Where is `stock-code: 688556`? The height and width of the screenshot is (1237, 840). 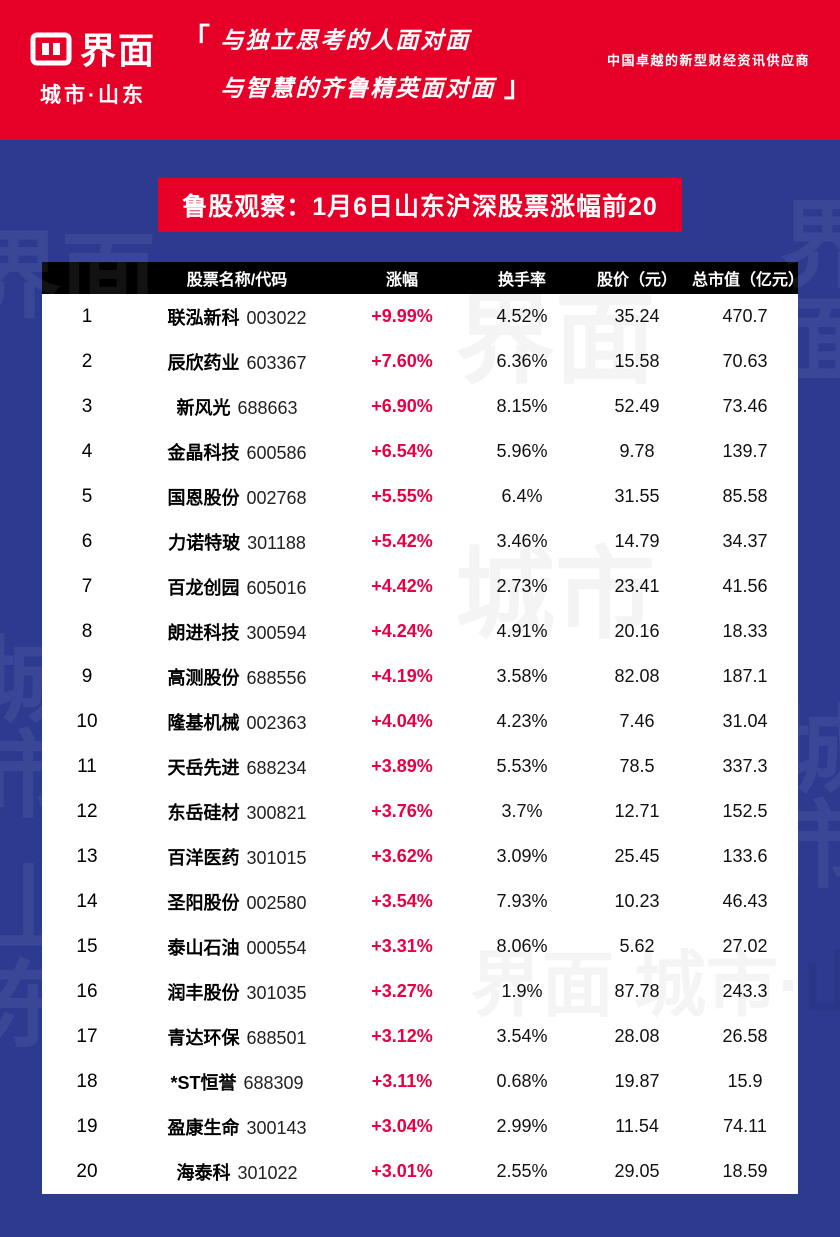
stock-code: 688556 is located at coordinates (276, 677).